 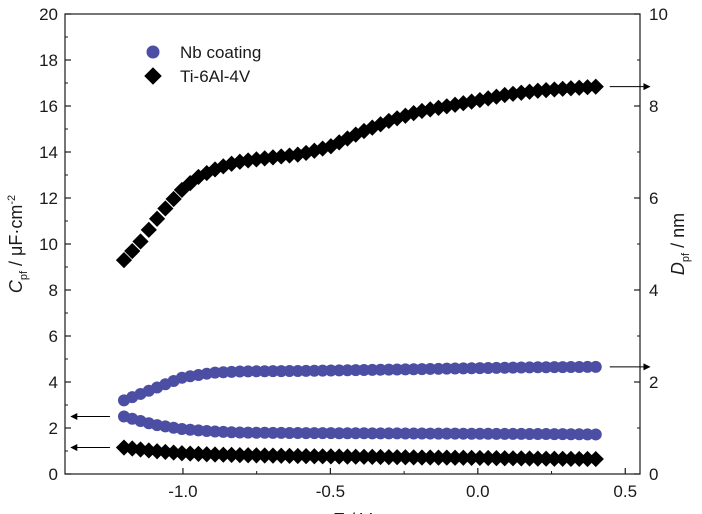 What do you see at coordinates (653, 382) in the screenshot?
I see `y-right-tick-label: 2` at bounding box center [653, 382].